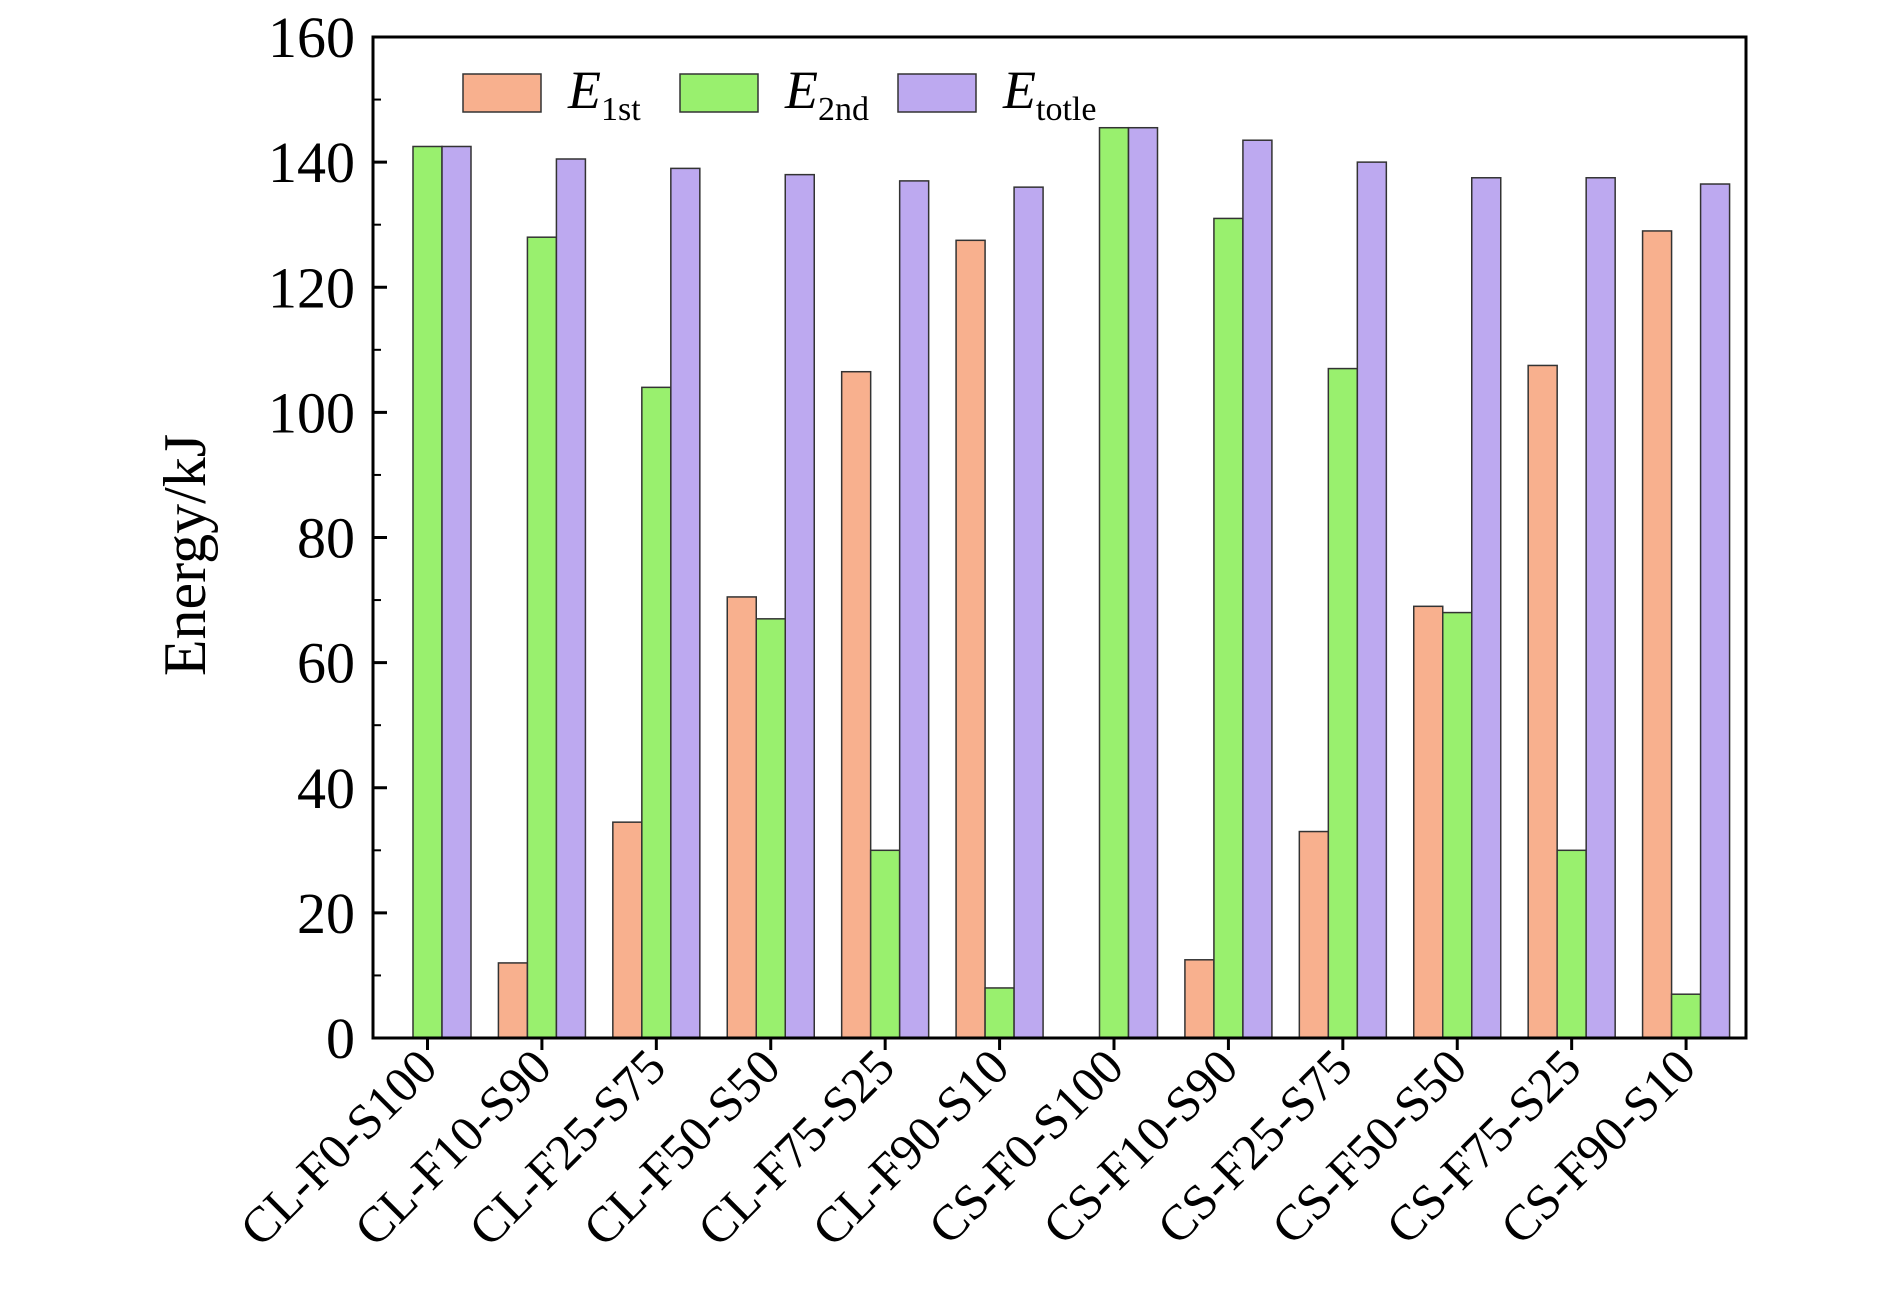 The image size is (1890, 1295). I want to click on bar-totle-CL-F75-S25, so click(914, 609).